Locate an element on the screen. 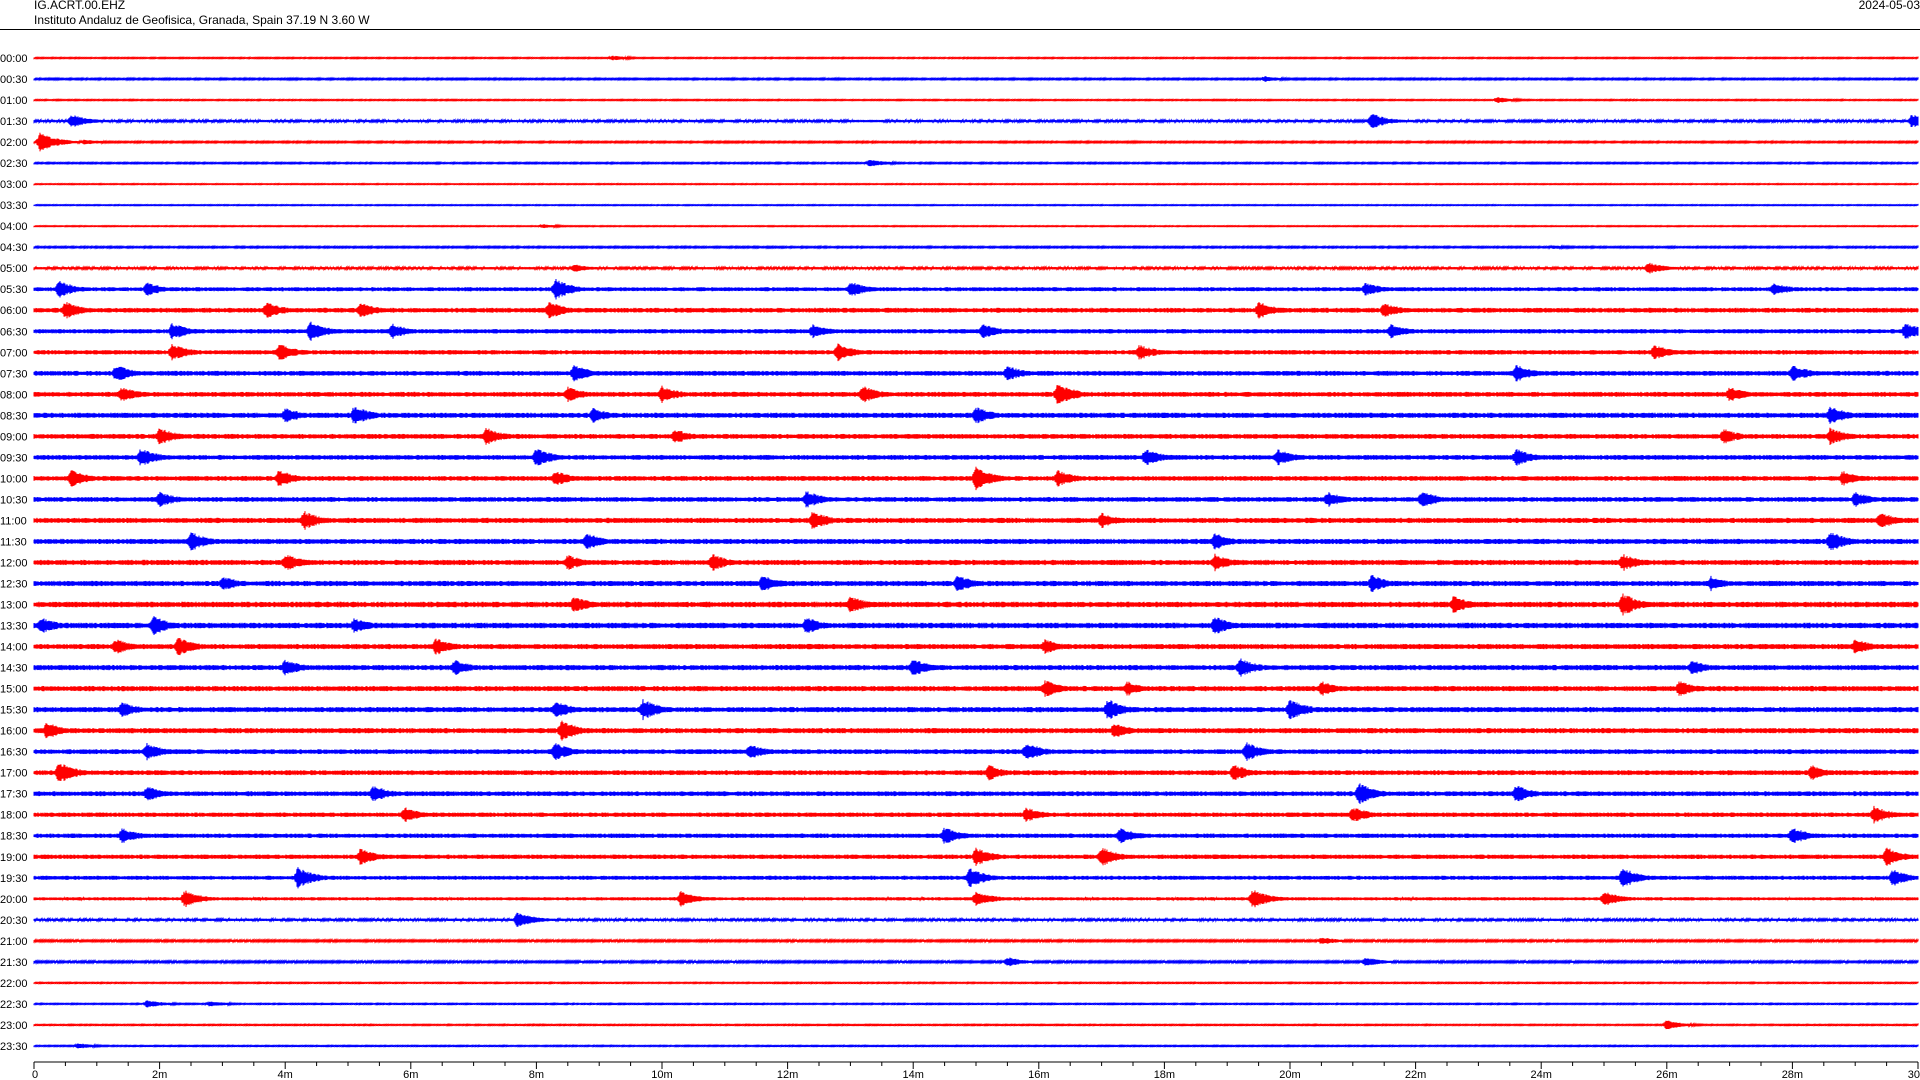  row-label: 14:30 is located at coordinates (14, 669).